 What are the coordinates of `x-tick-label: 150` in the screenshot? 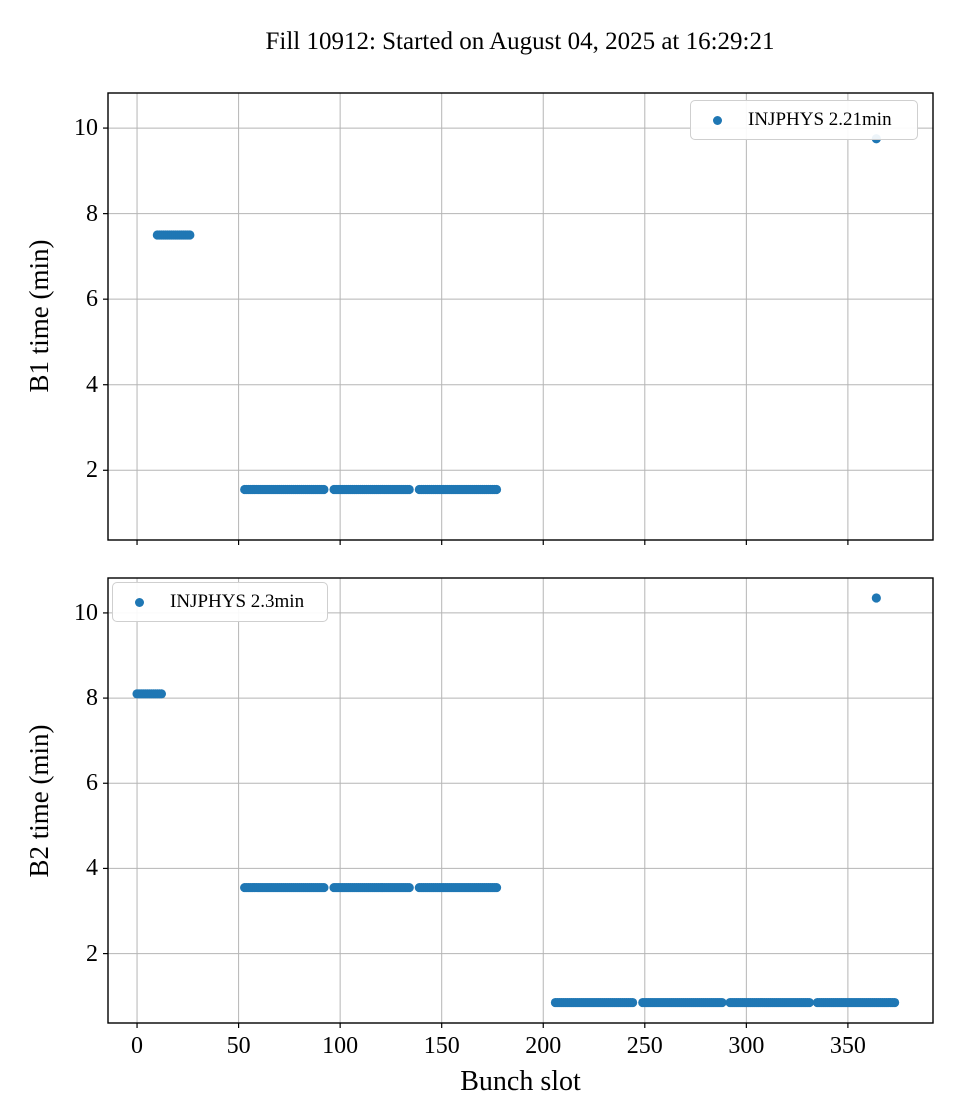 It's located at (441, 1046).